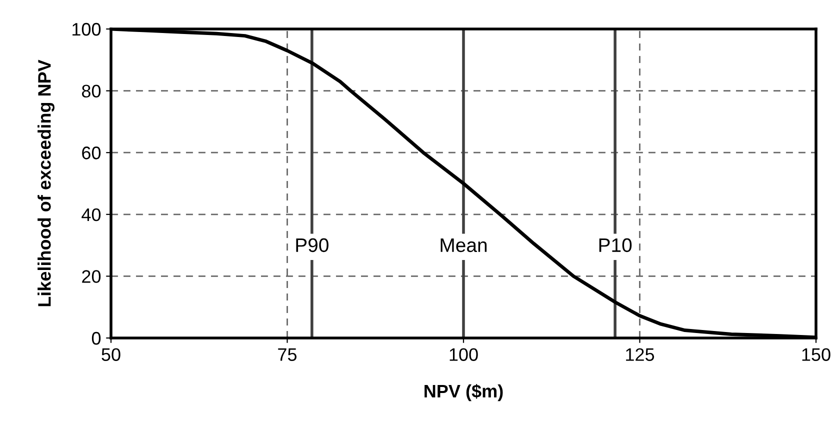 This screenshot has height=431, width=838. What do you see at coordinates (91, 91) in the screenshot?
I see `y-tick-label: 80` at bounding box center [91, 91].